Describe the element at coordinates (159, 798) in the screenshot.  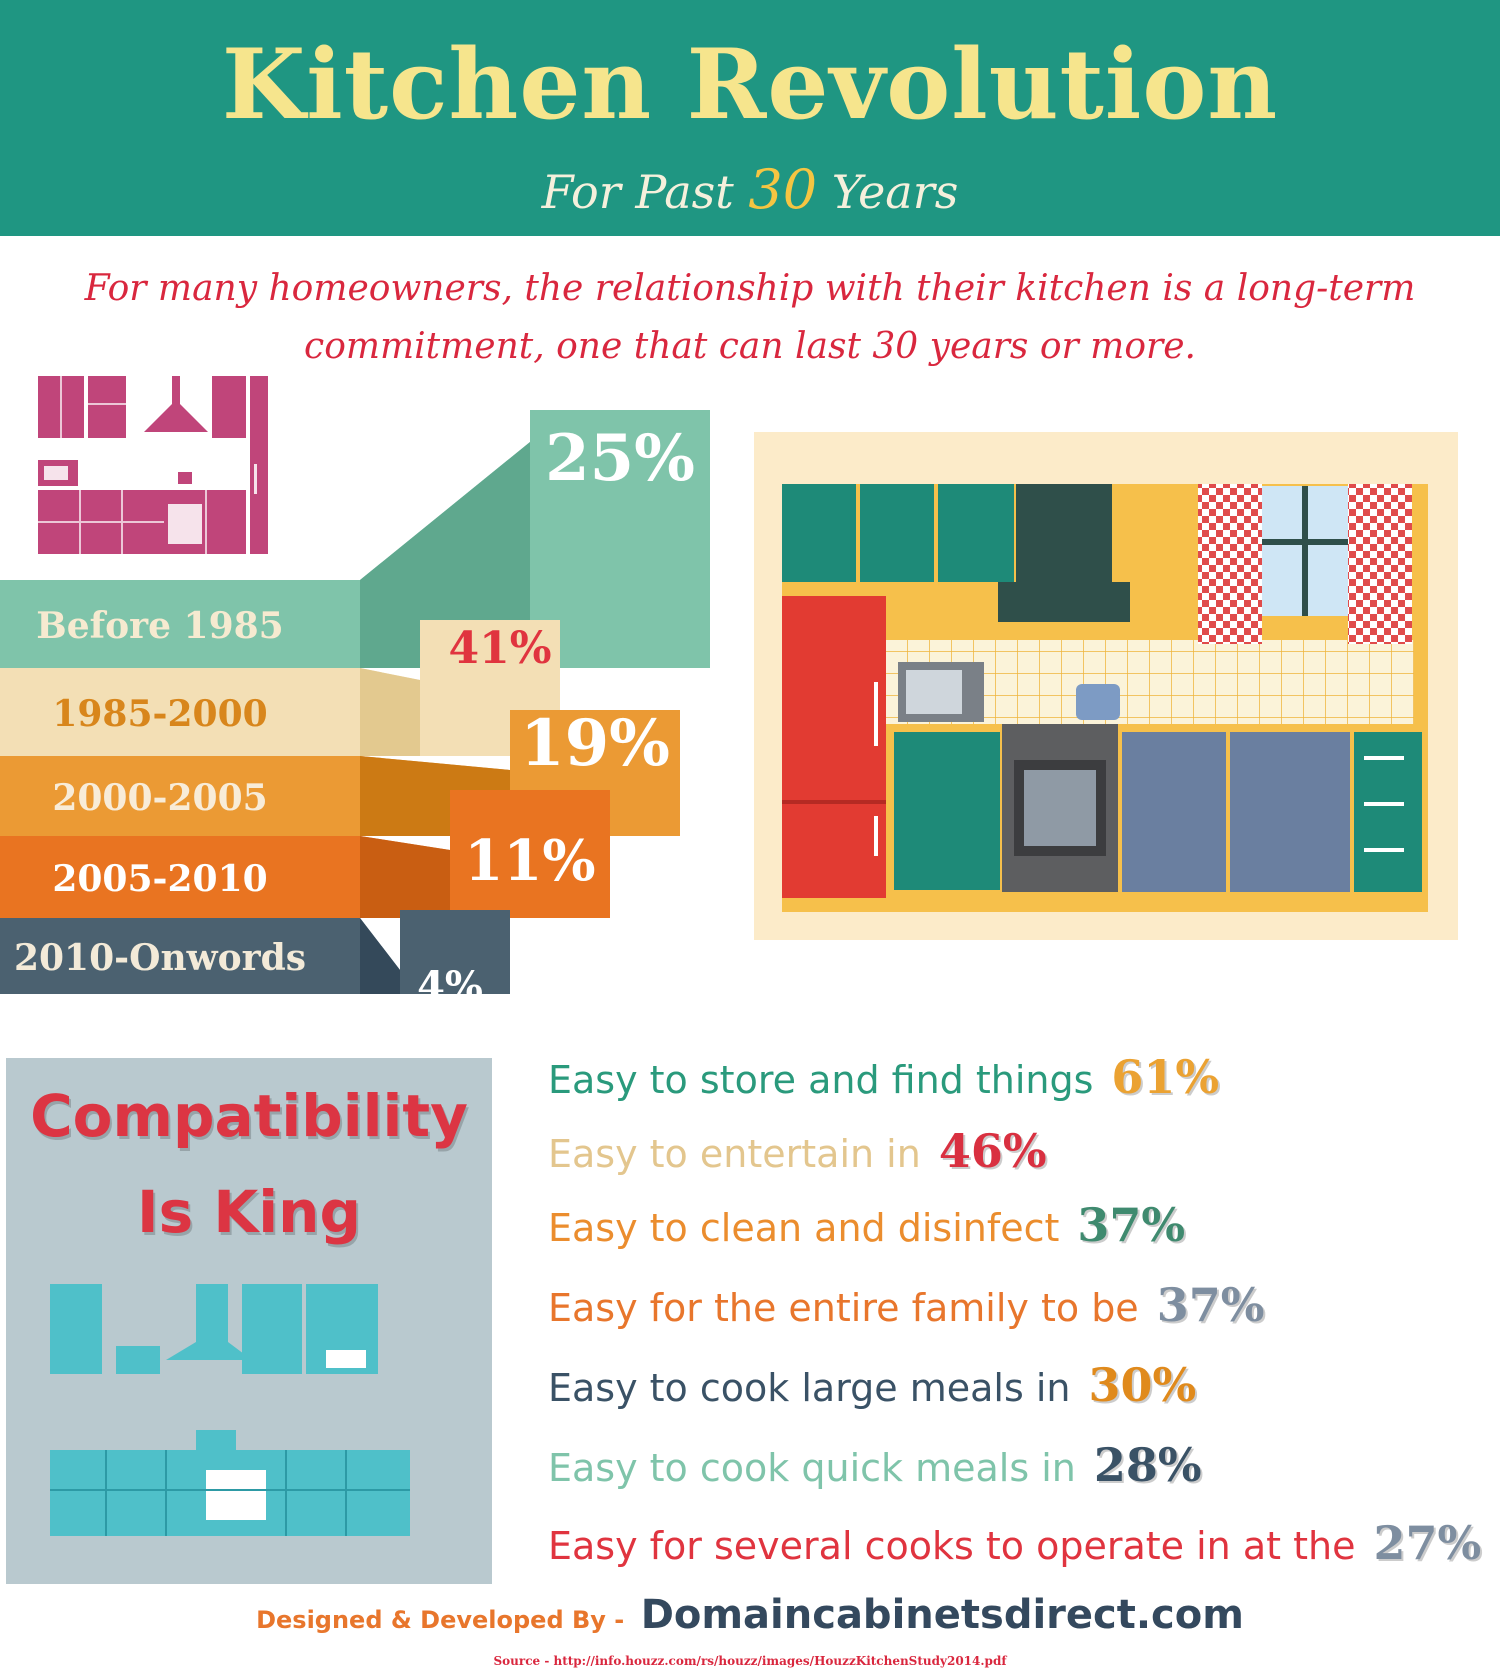
I see `era-label-2: 2000-2005` at that location.